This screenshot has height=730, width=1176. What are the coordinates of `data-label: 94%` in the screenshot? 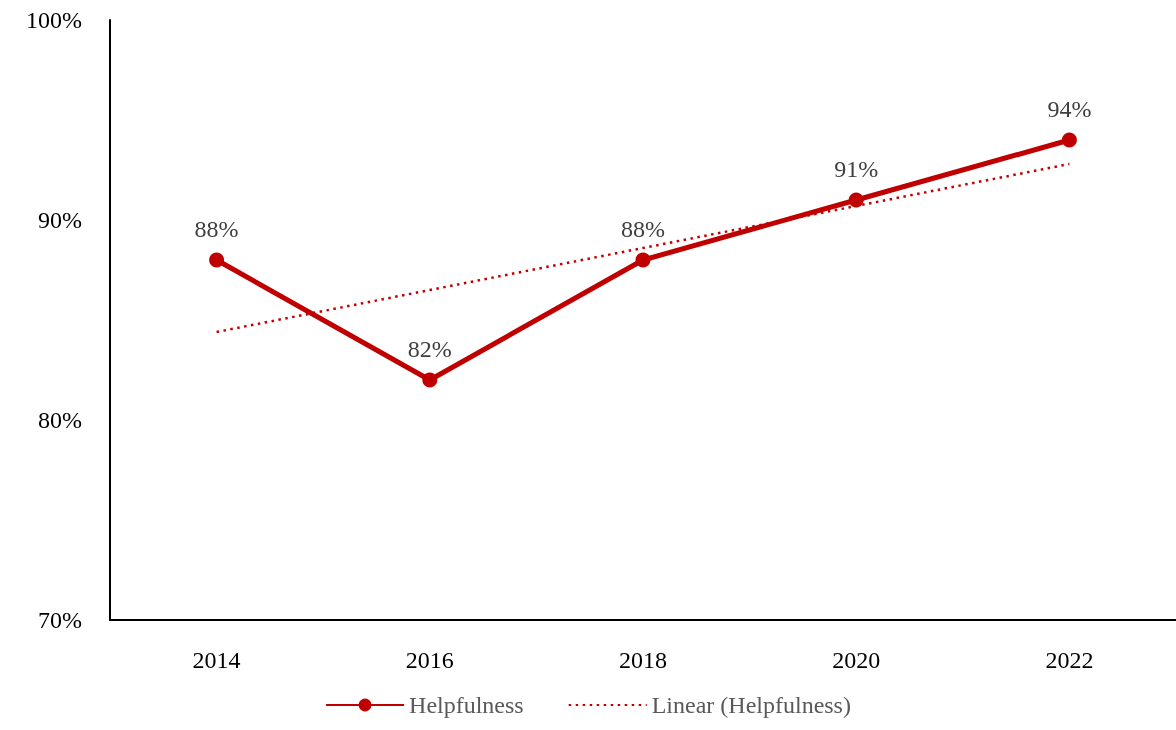 It's located at (1069, 108).